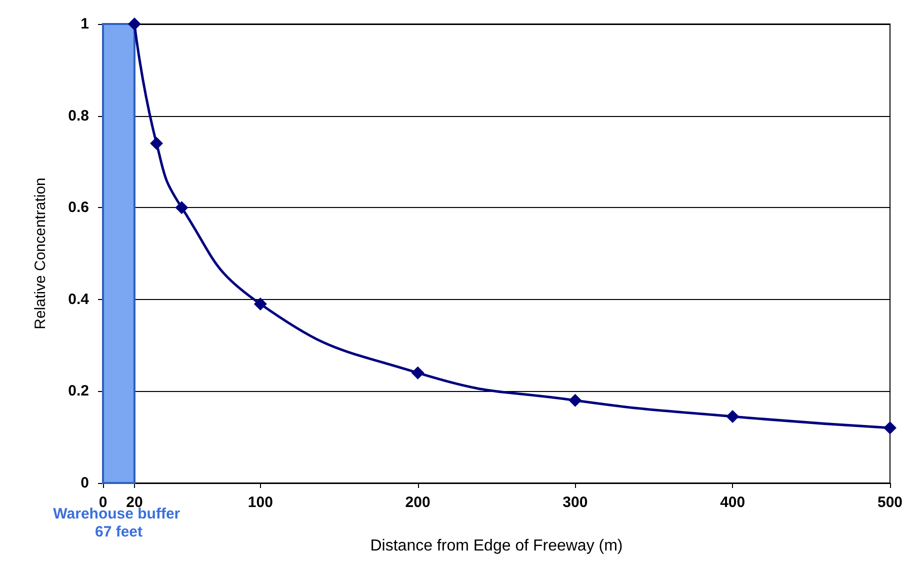 The height and width of the screenshot is (588, 920). Describe the element at coordinates (575, 502) in the screenshot. I see `x-tick-label: 300` at that location.